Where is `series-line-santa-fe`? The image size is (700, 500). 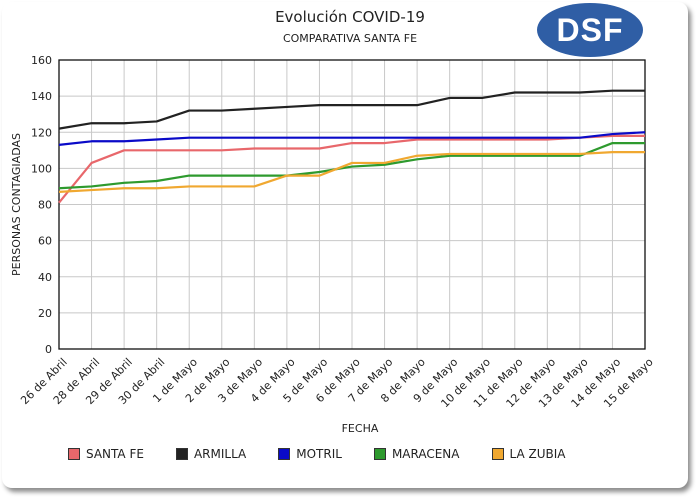 series-line-santa-fe is located at coordinates (351, 169).